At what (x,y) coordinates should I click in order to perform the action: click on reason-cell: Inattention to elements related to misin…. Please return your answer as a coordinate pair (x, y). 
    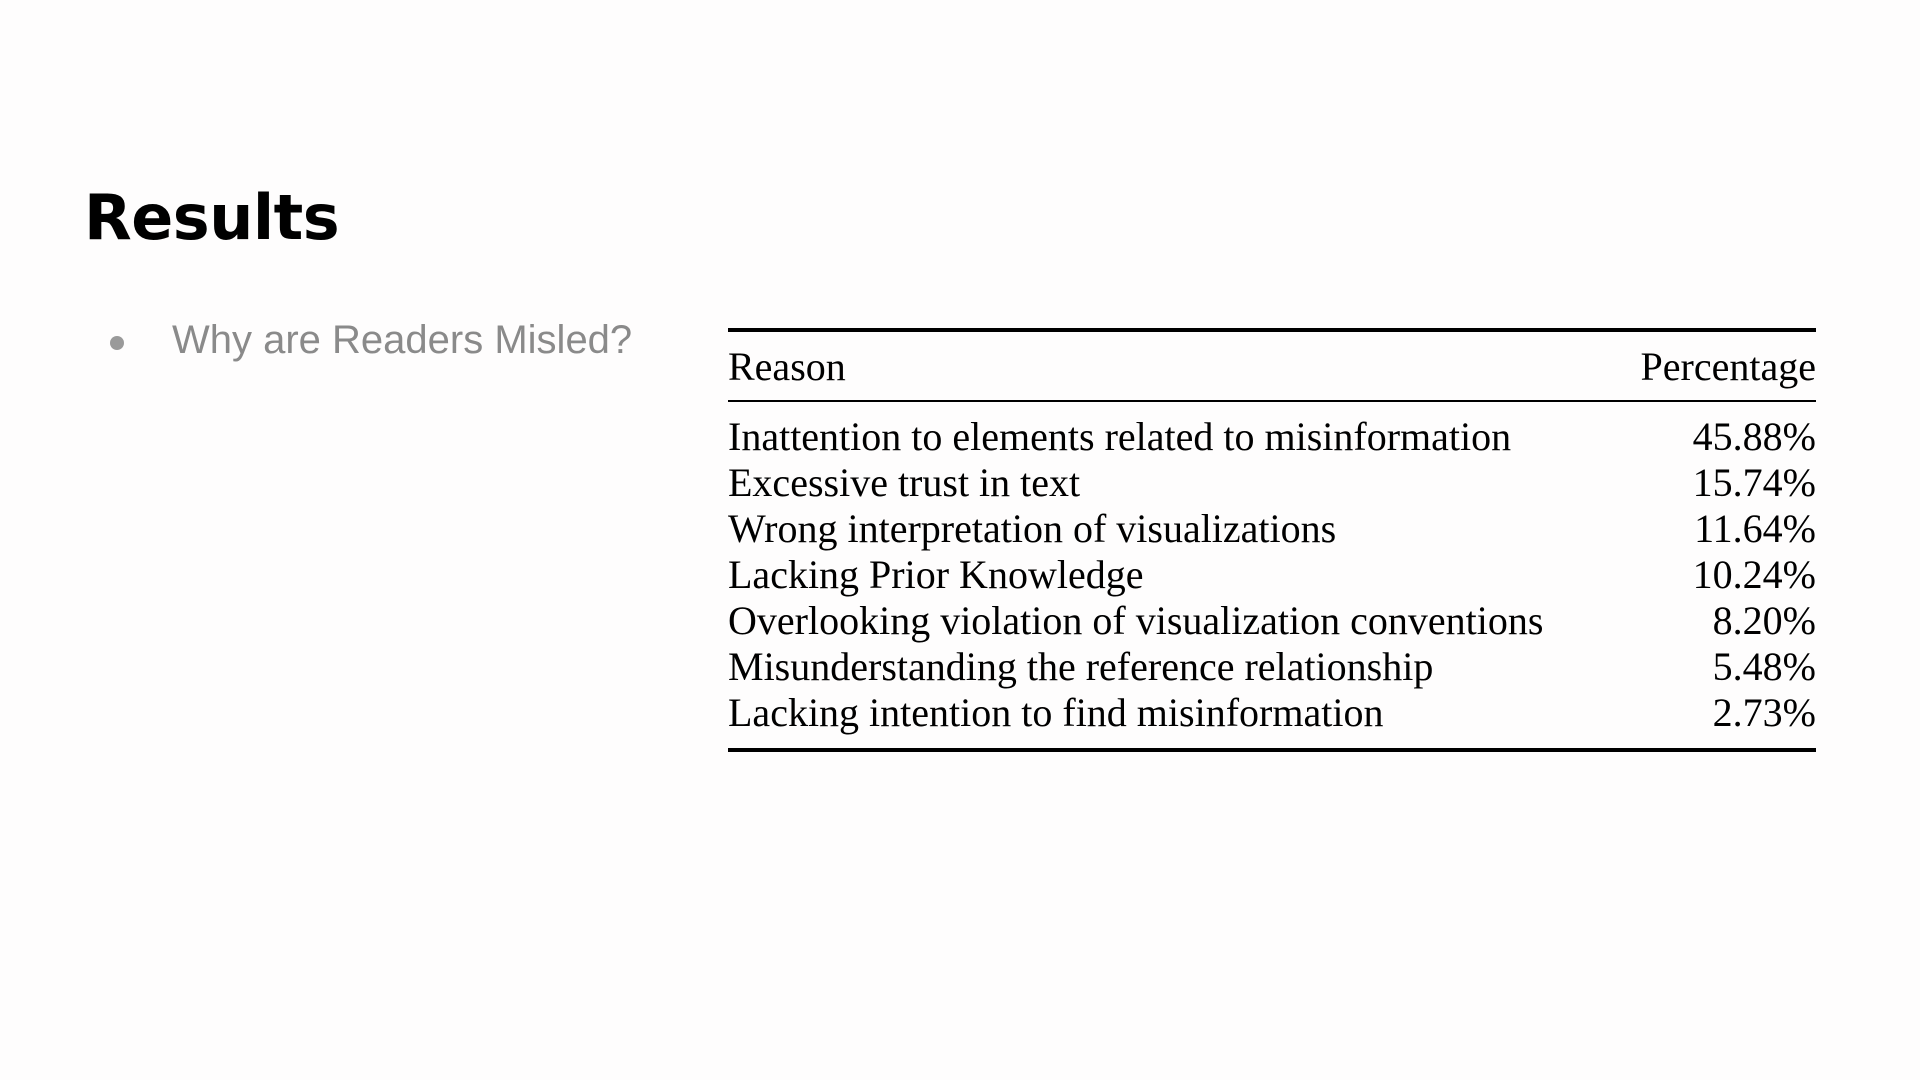
    Looking at the image, I should click on (1120, 436).